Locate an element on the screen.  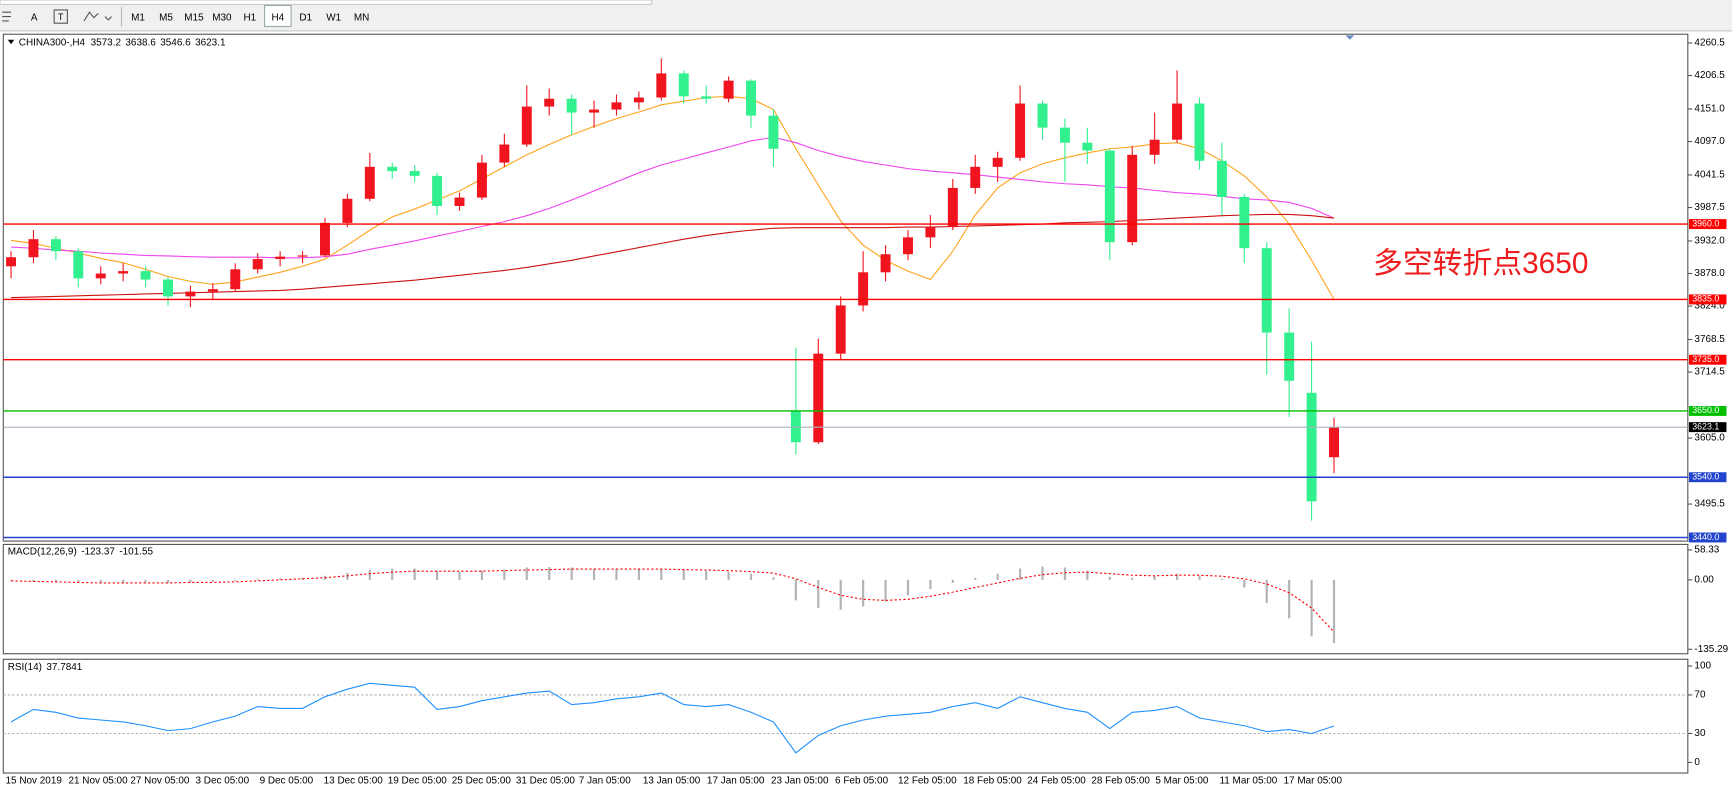
timeframe-button: D1 is located at coordinates (305, 17).